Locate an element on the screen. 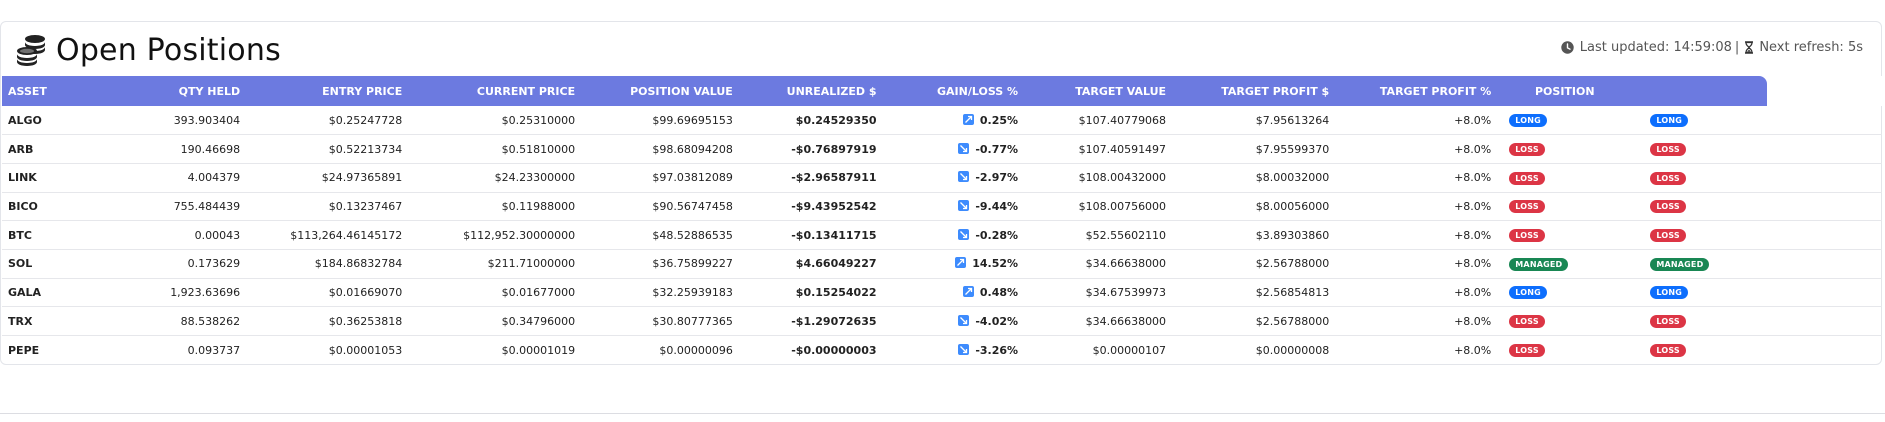 Image resolution: width=1885 pixels, height=422 pixels. gain-loss-cell: 0.25% is located at coordinates (953, 121).